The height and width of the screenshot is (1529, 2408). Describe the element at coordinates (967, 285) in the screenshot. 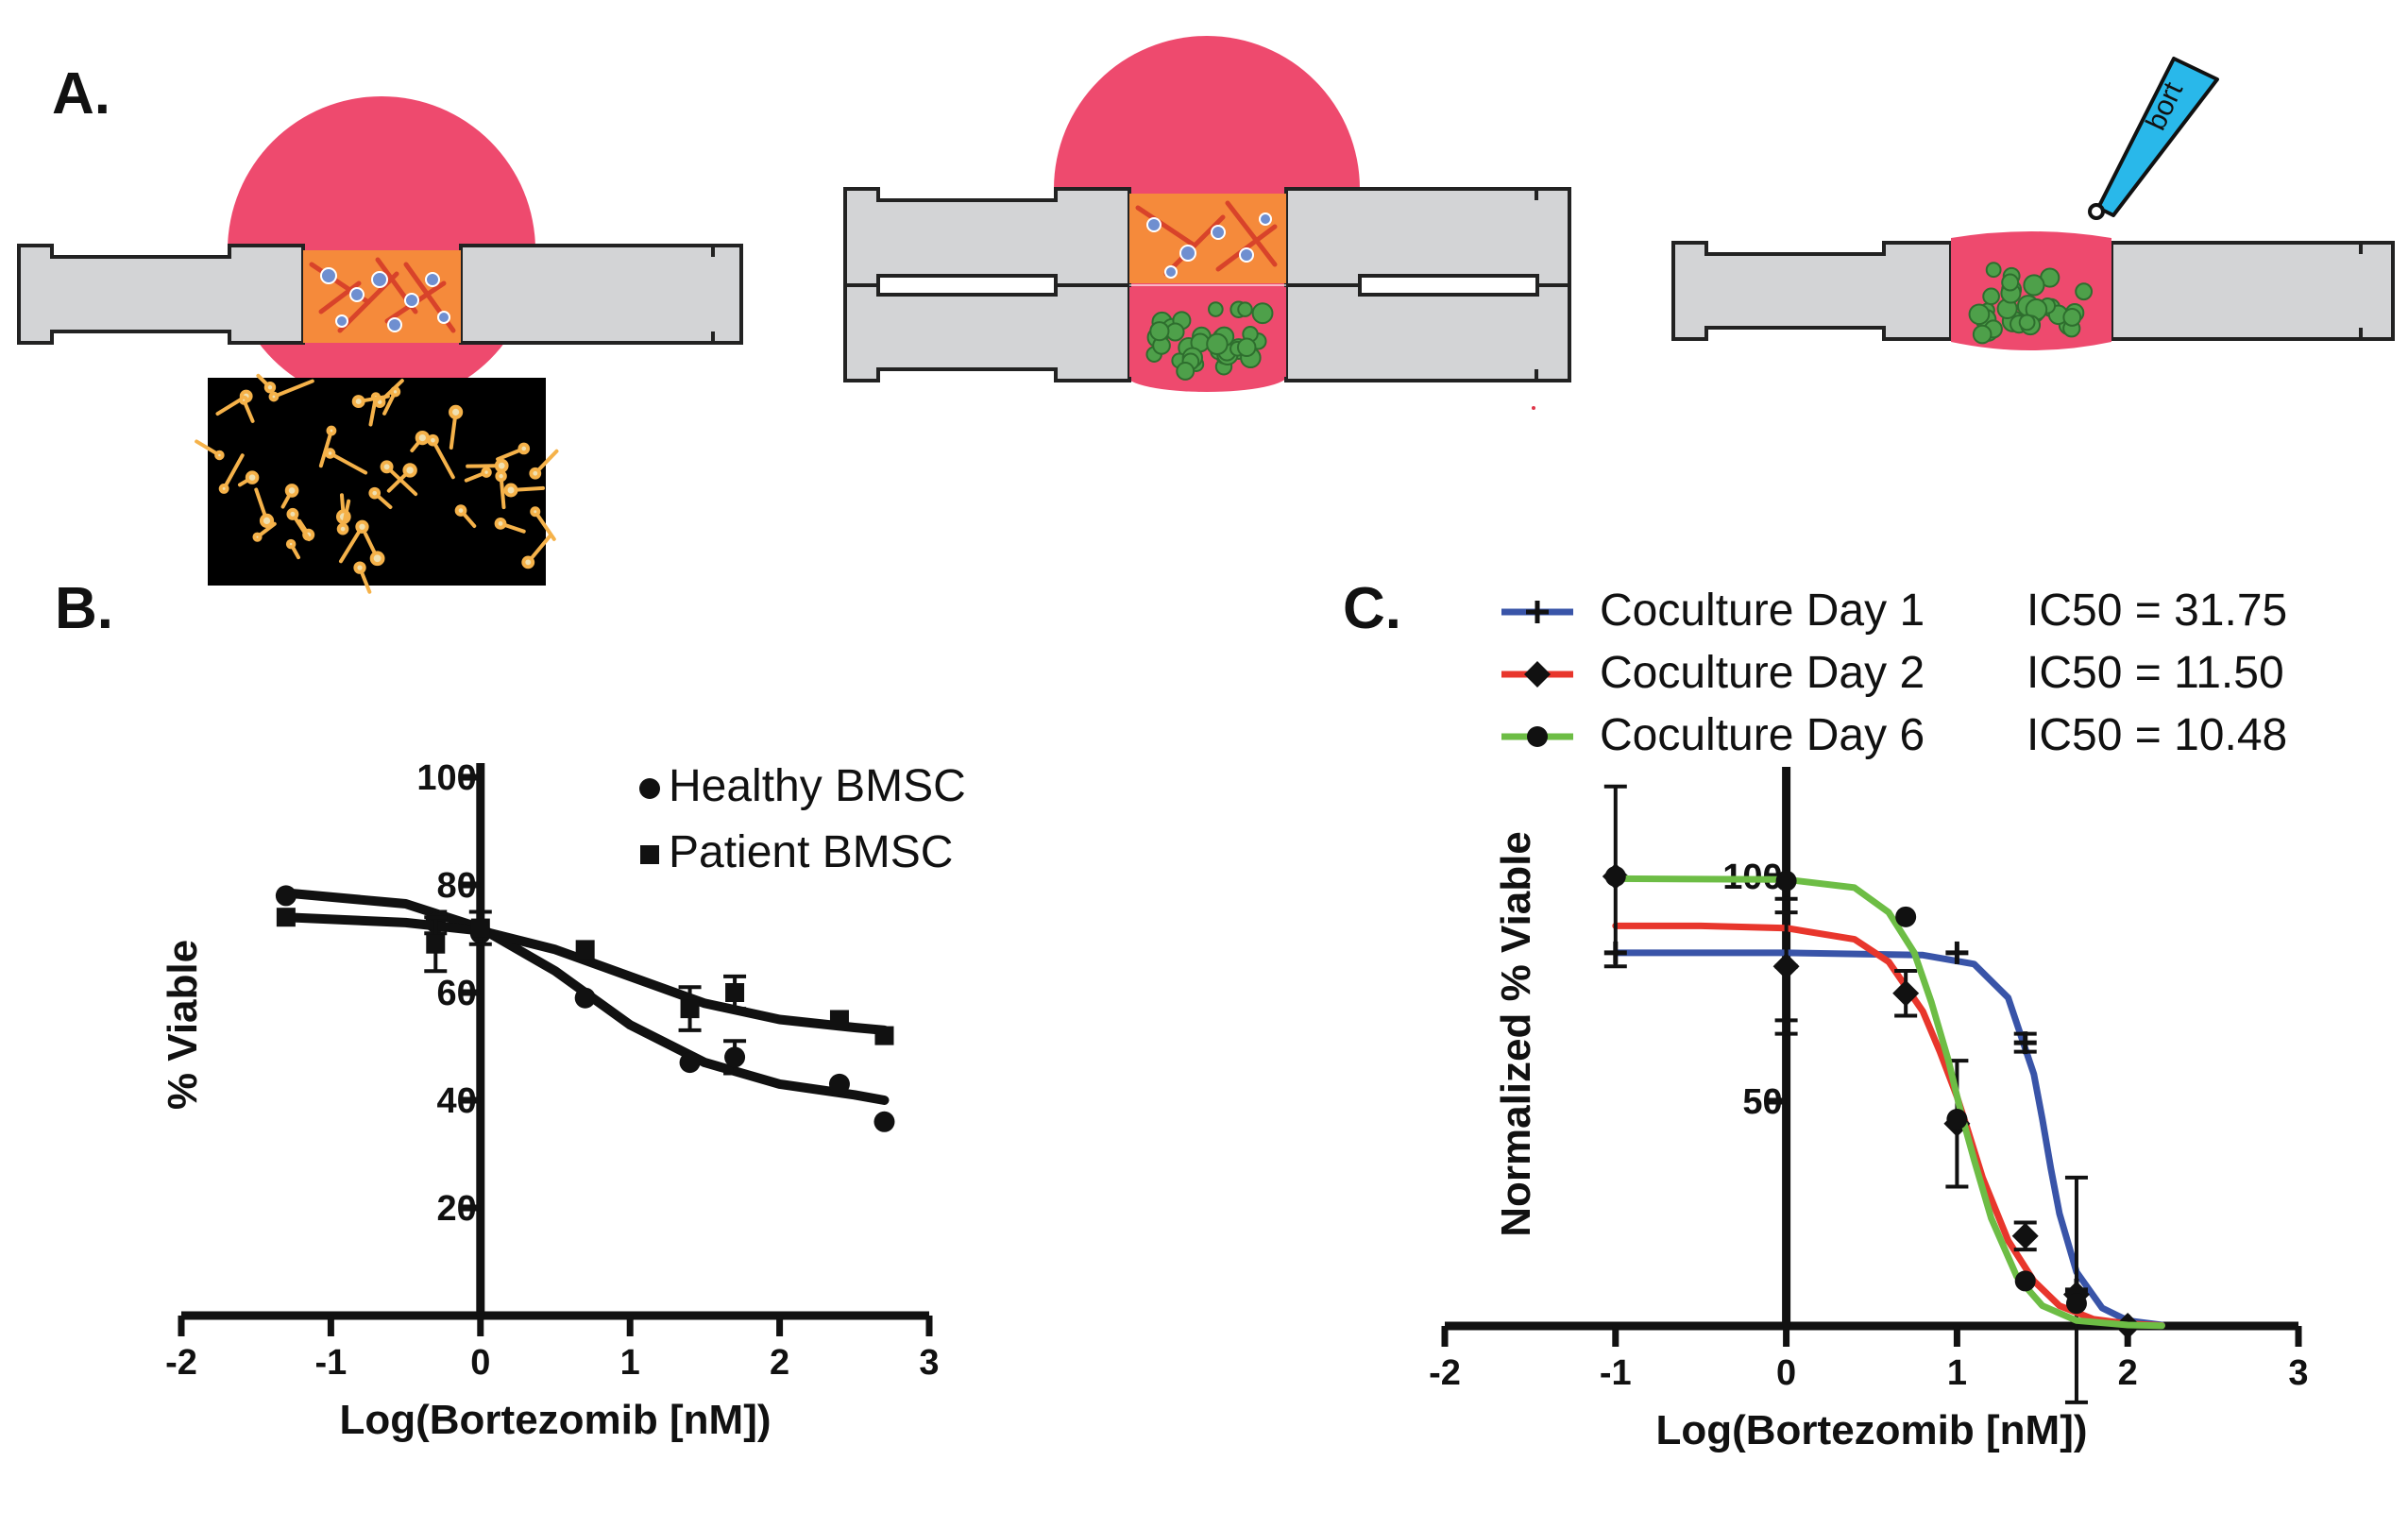

I see `device-2-channel-left` at that location.